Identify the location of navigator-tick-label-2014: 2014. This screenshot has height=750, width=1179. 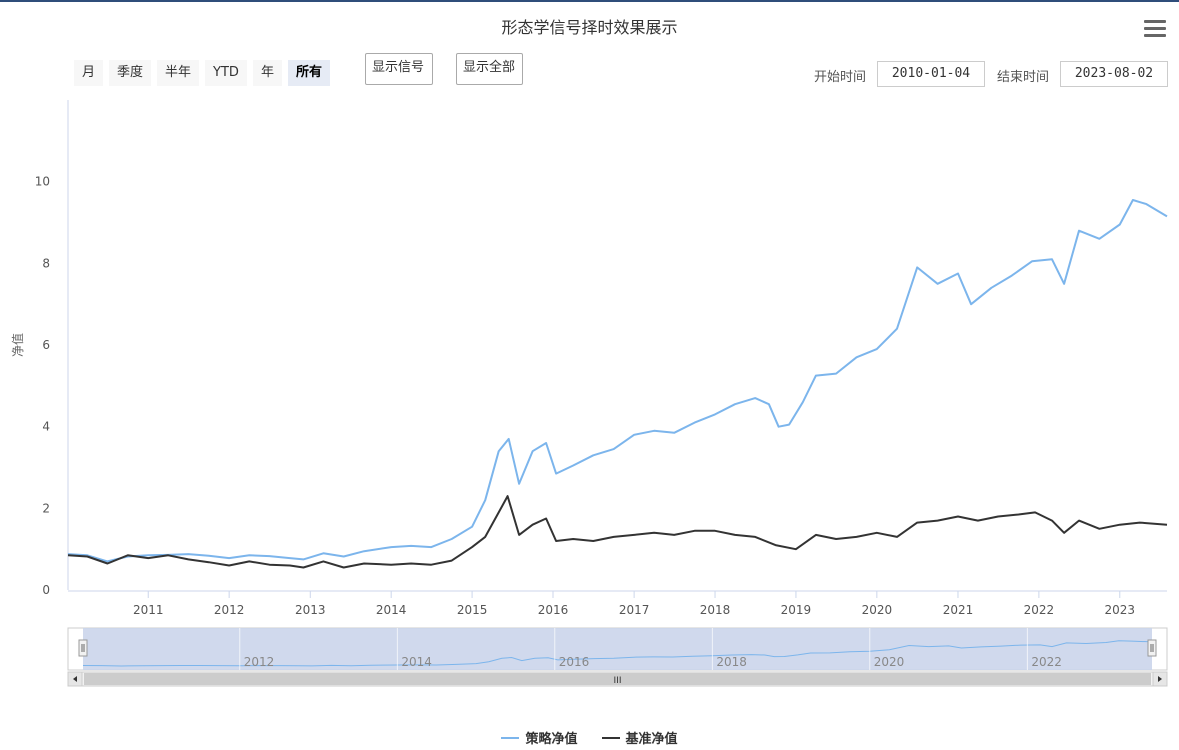
(416, 662).